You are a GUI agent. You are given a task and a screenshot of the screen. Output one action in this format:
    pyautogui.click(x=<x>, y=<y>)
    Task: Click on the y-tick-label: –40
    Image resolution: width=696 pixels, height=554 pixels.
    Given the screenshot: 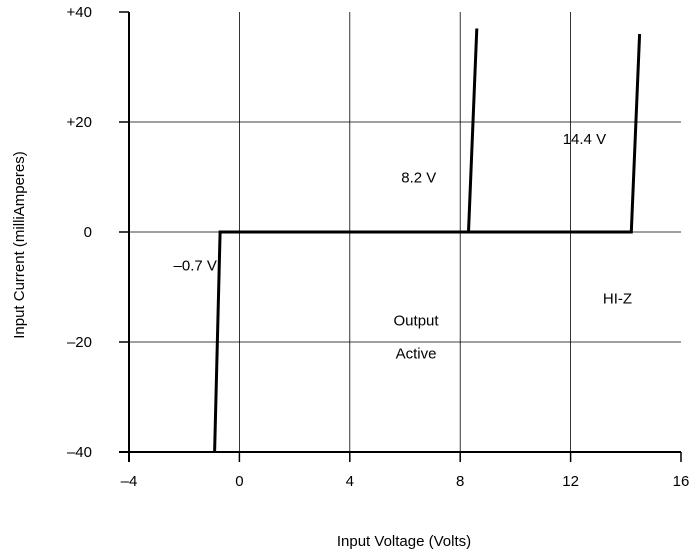 What is the action you would take?
    pyautogui.click(x=79, y=452)
    